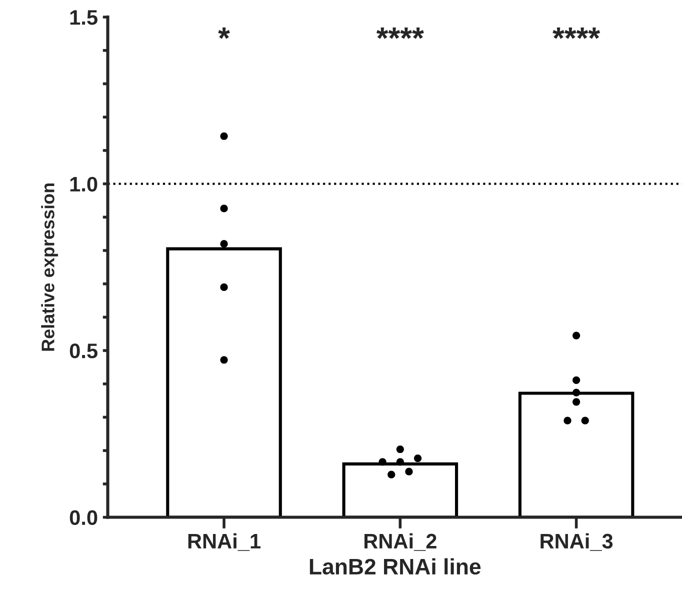 The image size is (682, 610). Describe the element at coordinates (395, 566) in the screenshot. I see `x-axis-title: LanB2 RNAi line` at that location.